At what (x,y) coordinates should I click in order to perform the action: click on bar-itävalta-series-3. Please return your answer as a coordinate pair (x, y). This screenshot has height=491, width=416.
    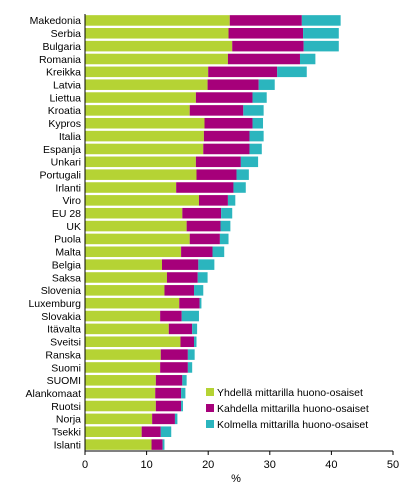
    Looking at the image, I should click on (195, 329).